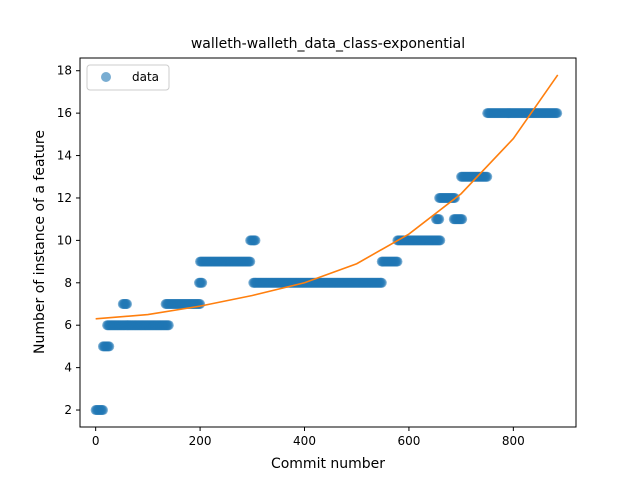  I want to click on y-tick-label: 4, so click(68, 368).